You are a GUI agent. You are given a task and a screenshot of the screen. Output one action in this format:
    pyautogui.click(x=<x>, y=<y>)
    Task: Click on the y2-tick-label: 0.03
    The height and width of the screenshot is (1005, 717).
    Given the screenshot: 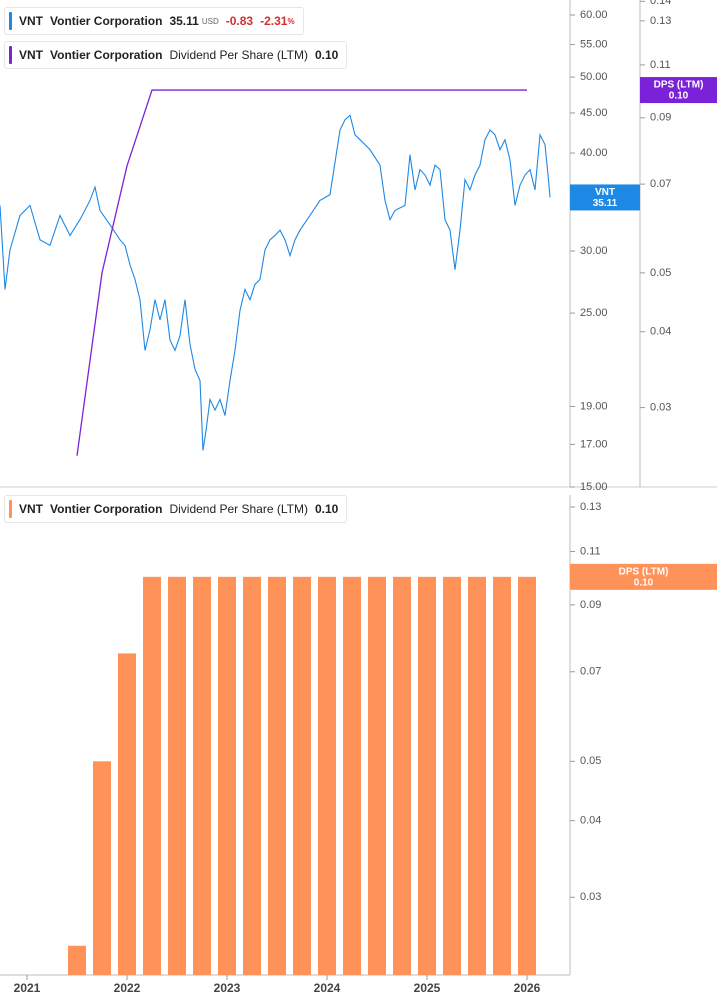 What is the action you would take?
    pyautogui.click(x=660, y=407)
    